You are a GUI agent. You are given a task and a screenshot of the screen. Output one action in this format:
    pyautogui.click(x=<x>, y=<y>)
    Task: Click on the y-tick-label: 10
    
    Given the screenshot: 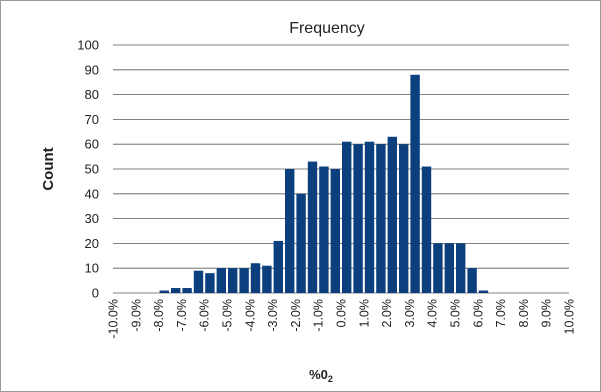 What is the action you would take?
    pyautogui.click(x=92, y=268)
    